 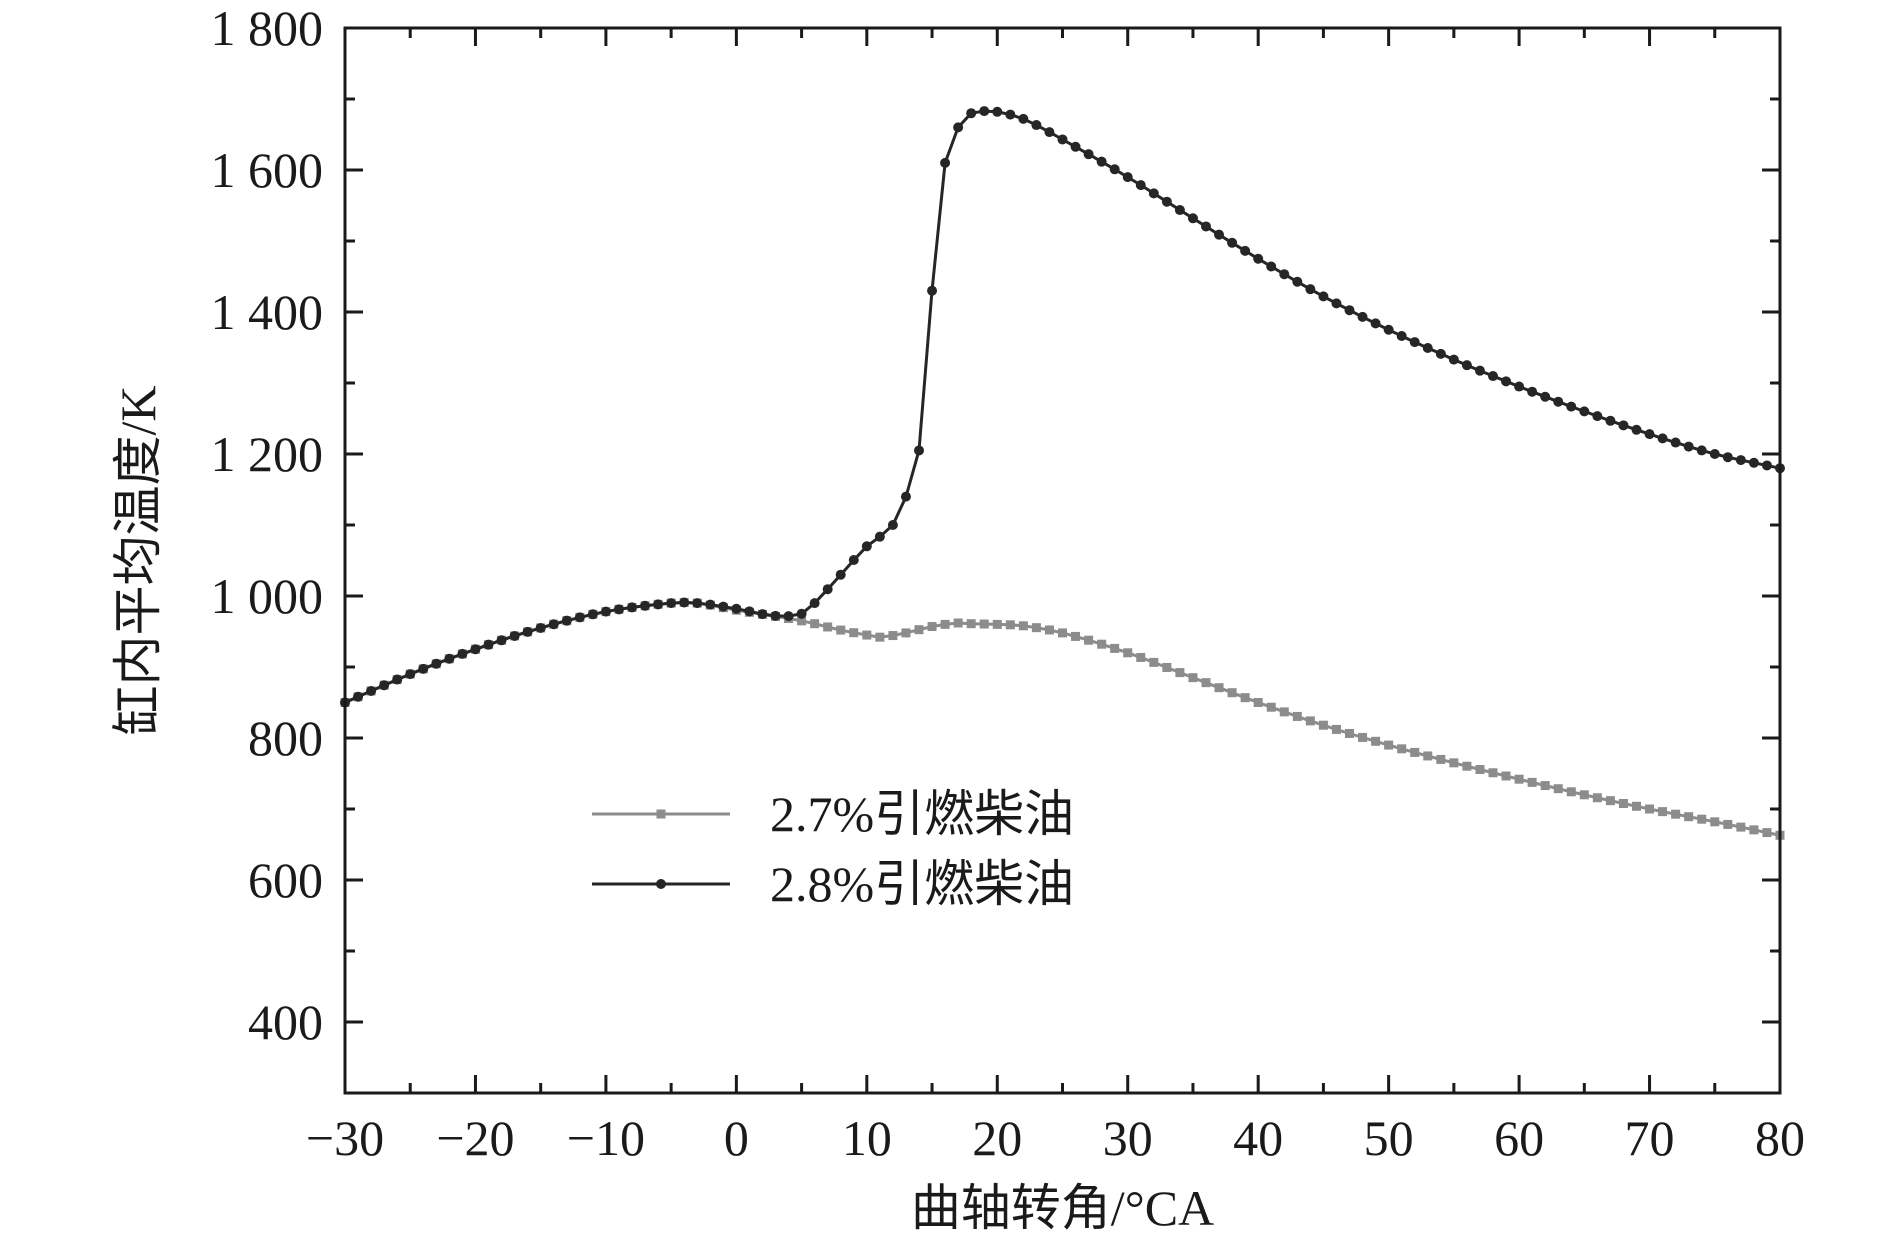 What do you see at coordinates (997, 1138) in the screenshot?
I see `x-tick-label: 20` at bounding box center [997, 1138].